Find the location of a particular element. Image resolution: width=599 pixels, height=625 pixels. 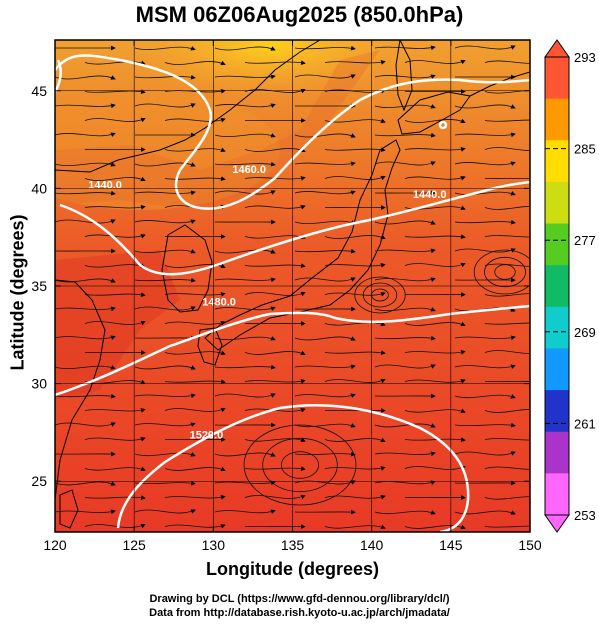

x-tick-label: 140 is located at coordinates (372, 545).